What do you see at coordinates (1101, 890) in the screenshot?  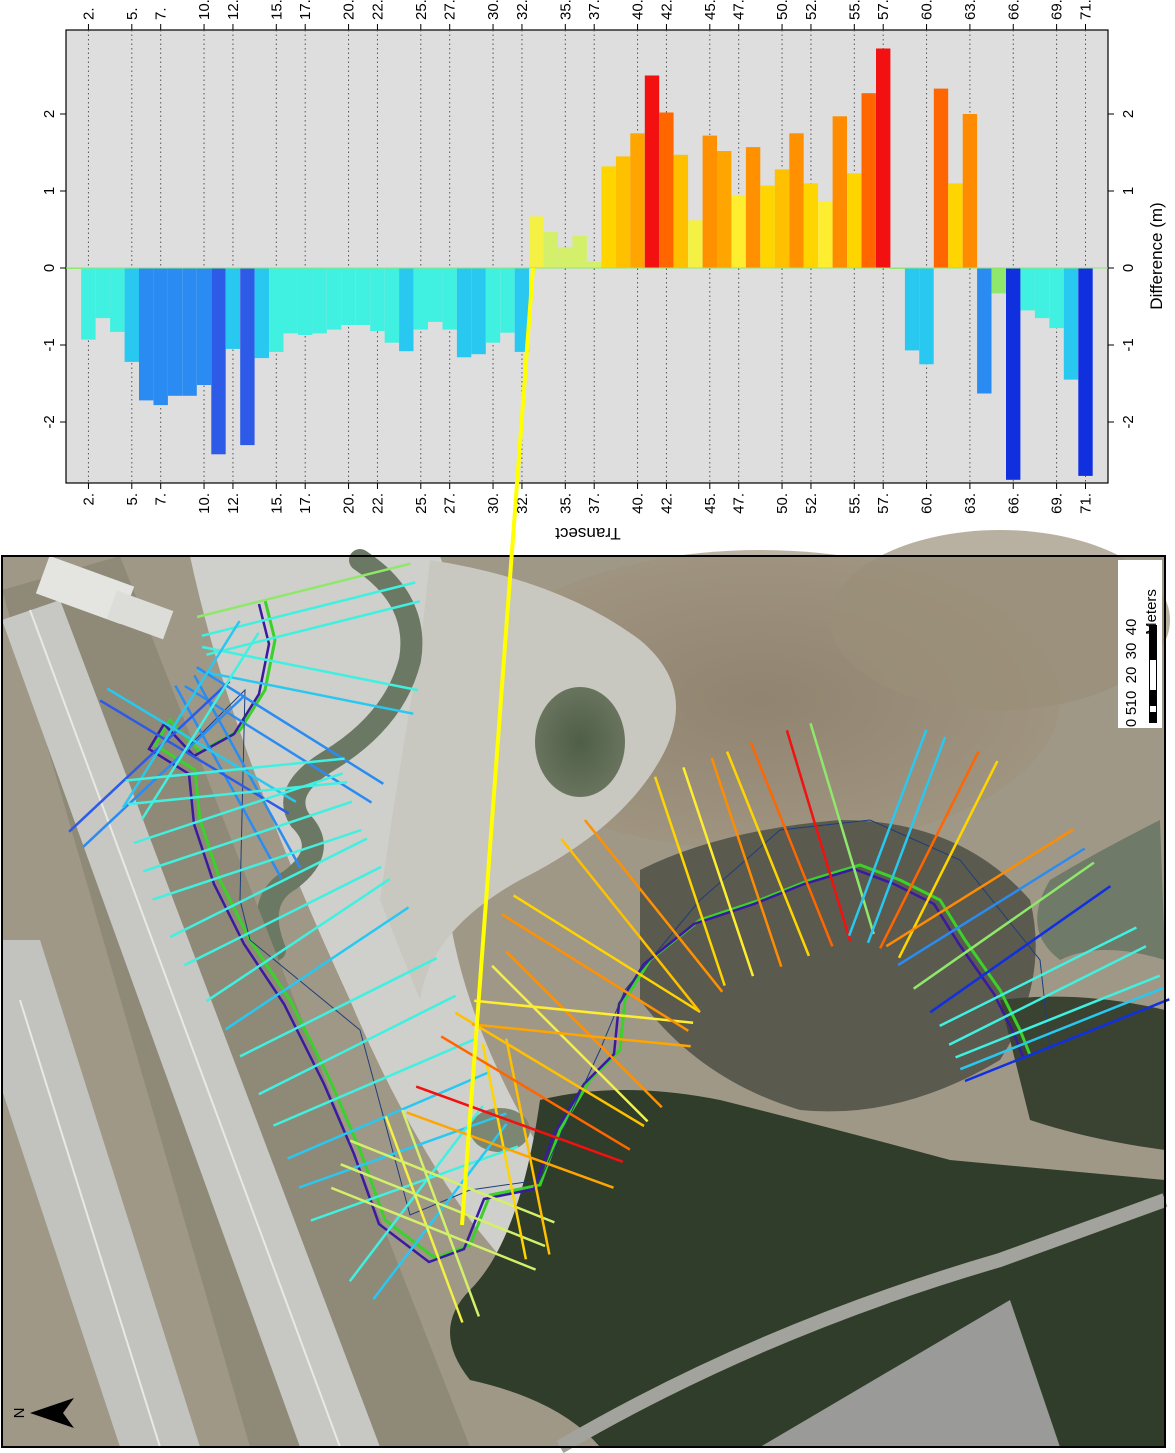 I see `river-channel` at bounding box center [1101, 890].